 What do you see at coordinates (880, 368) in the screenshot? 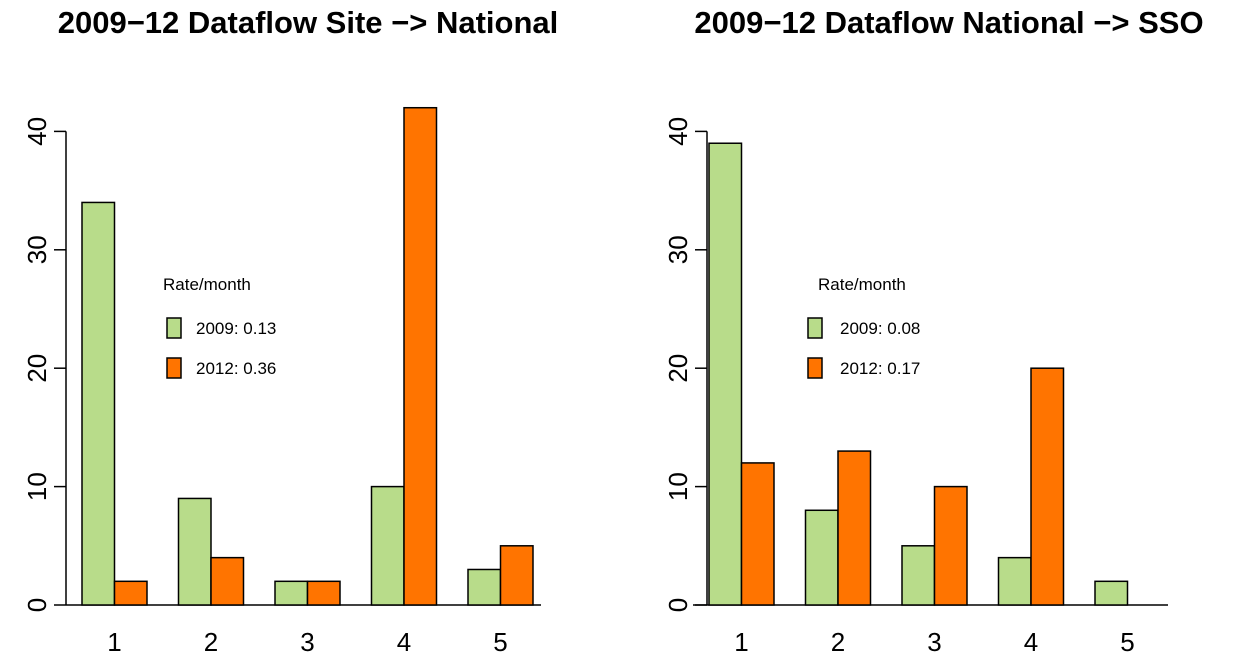
I see `legend-label: 2012: 0.17` at bounding box center [880, 368].